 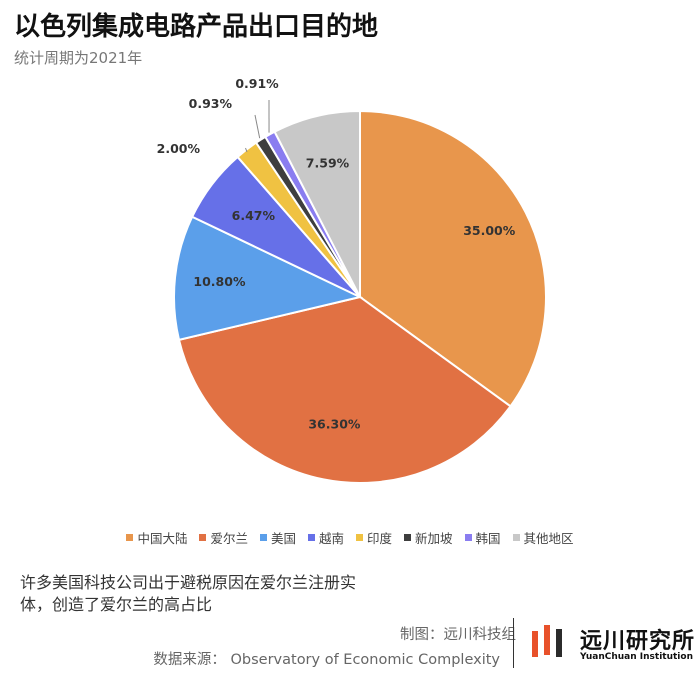 What do you see at coordinates (489, 230) in the screenshot?
I see `slice-label: 35.00%` at bounding box center [489, 230].